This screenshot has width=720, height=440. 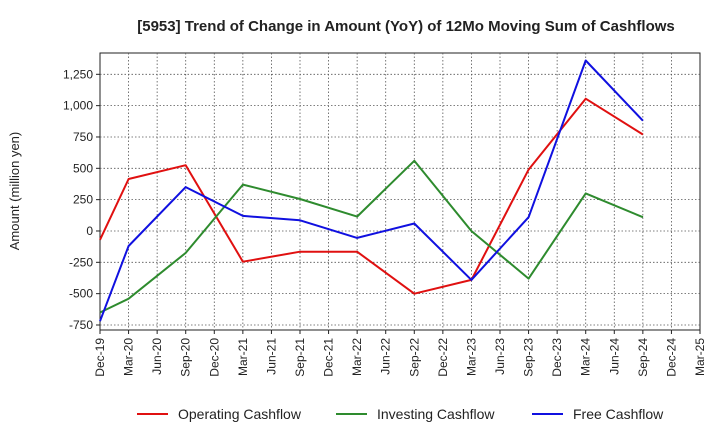 I want to click on x-tick-label: Sep-23, so click(x=529, y=357).